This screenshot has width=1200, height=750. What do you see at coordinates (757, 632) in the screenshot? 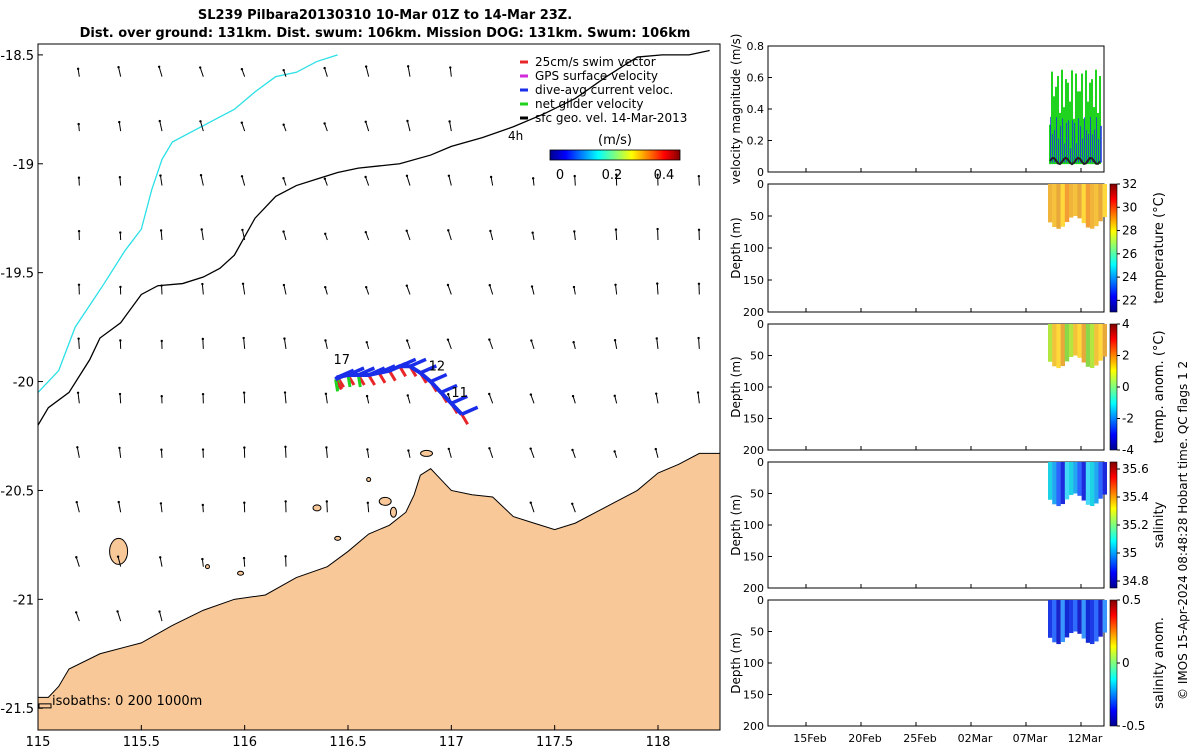
I see `panel-5-y-tick-label: 50` at bounding box center [757, 632].